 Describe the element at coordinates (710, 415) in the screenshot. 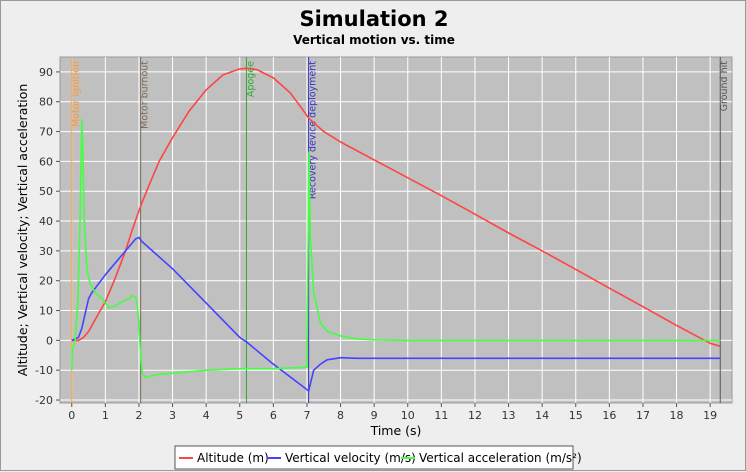

I see `x-tick-label: 19` at that location.